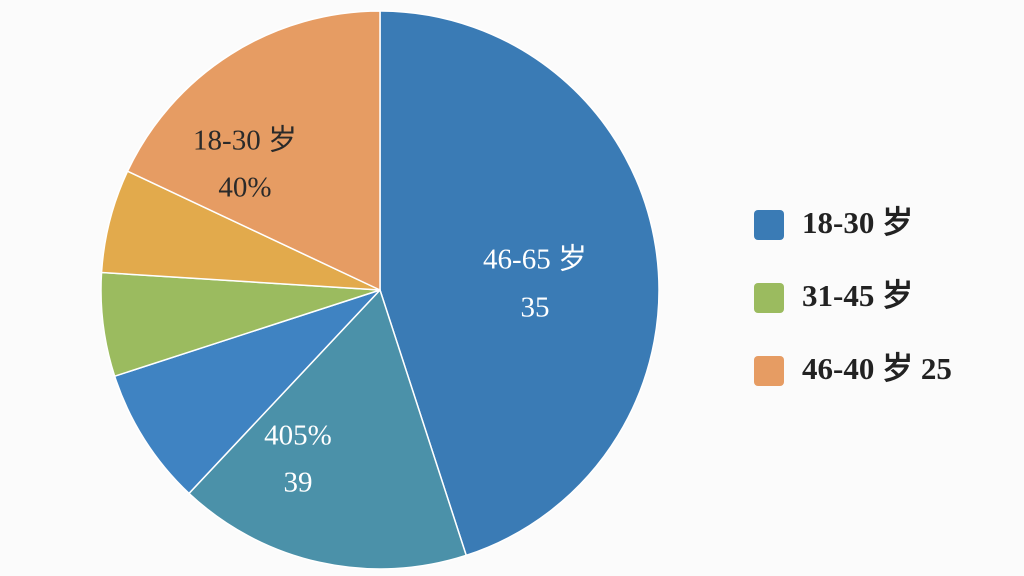  Describe the element at coordinates (245, 140) in the screenshot. I see `slice-label: 18-30 岁` at that location.